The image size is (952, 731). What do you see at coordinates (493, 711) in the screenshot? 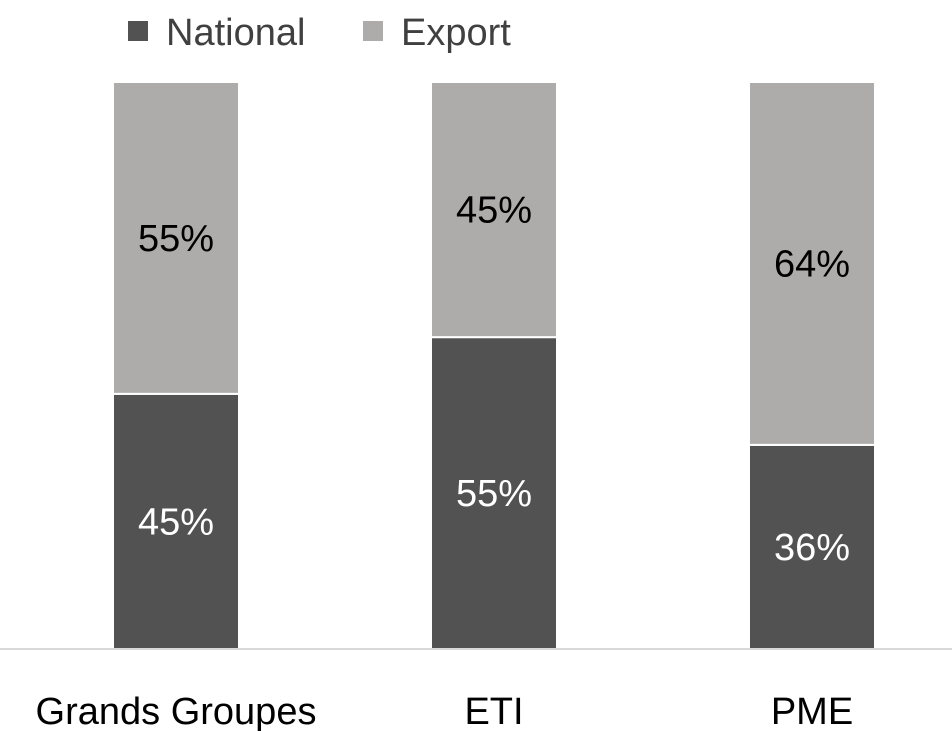
I see `category-label-eti: ETI` at bounding box center [493, 711].